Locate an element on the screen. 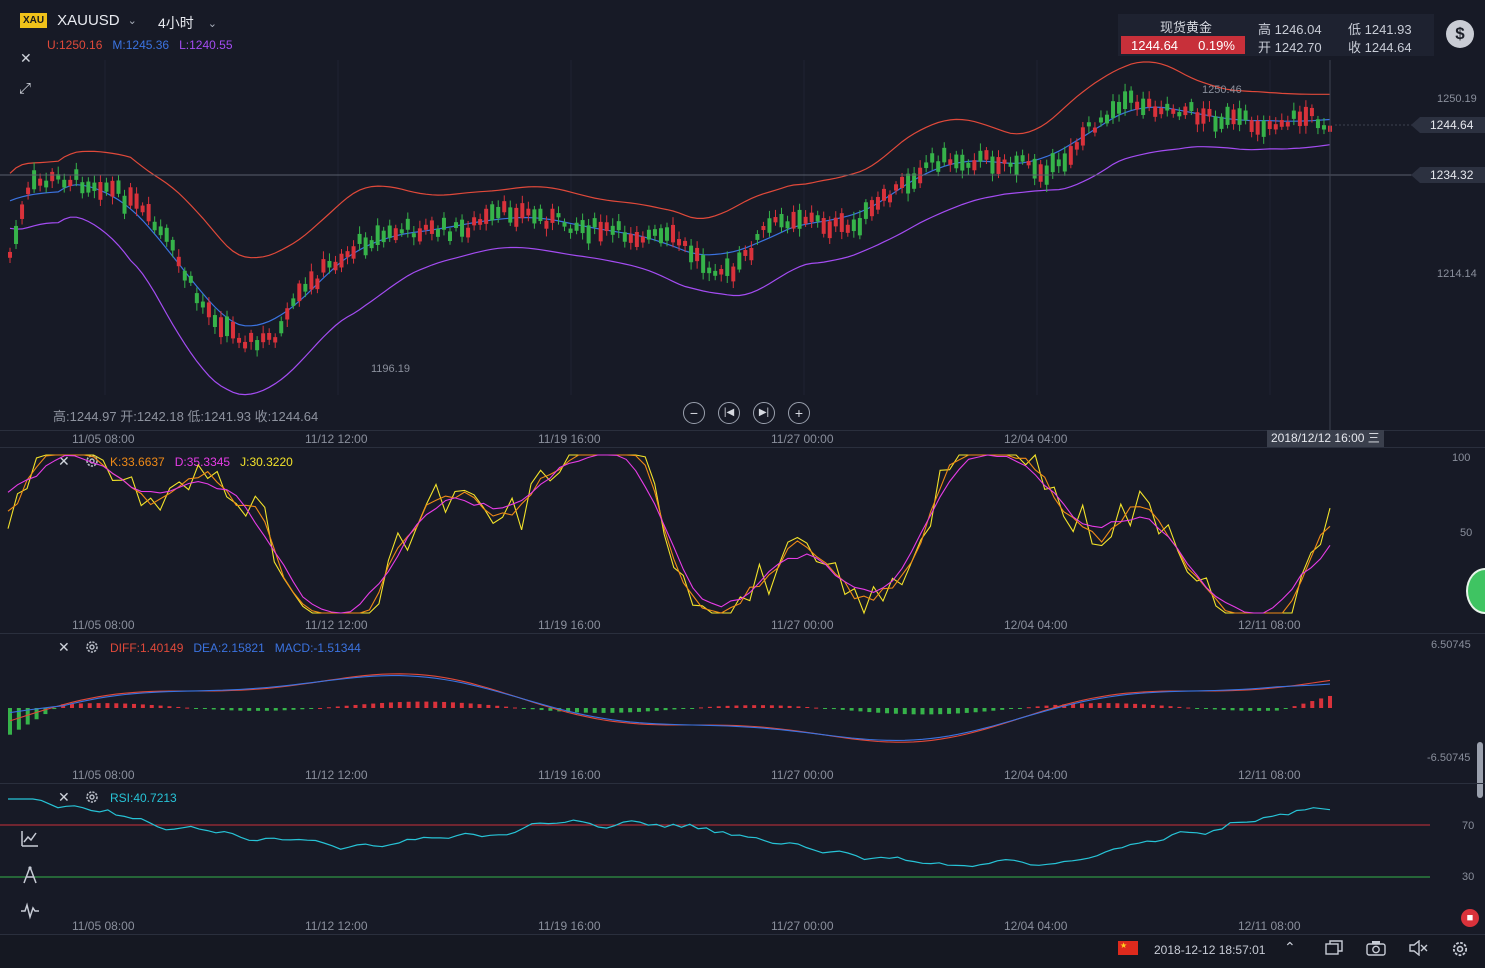 The height and width of the screenshot is (968, 1485). window-icon is located at coordinates (1334, 948).